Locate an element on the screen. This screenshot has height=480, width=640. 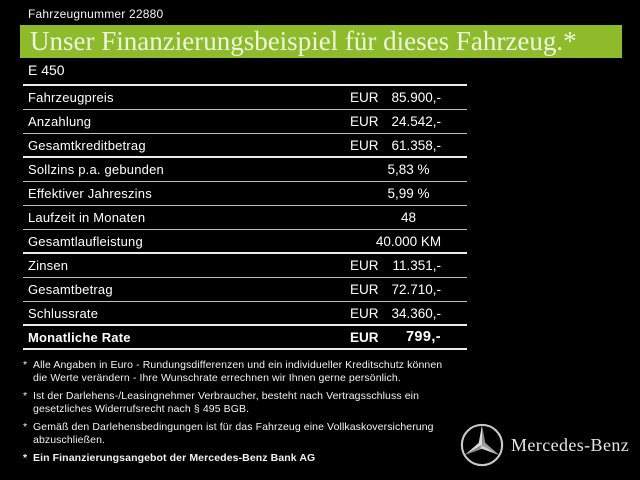
brand-area: Mercedes-Benz is located at coordinates (544, 445).